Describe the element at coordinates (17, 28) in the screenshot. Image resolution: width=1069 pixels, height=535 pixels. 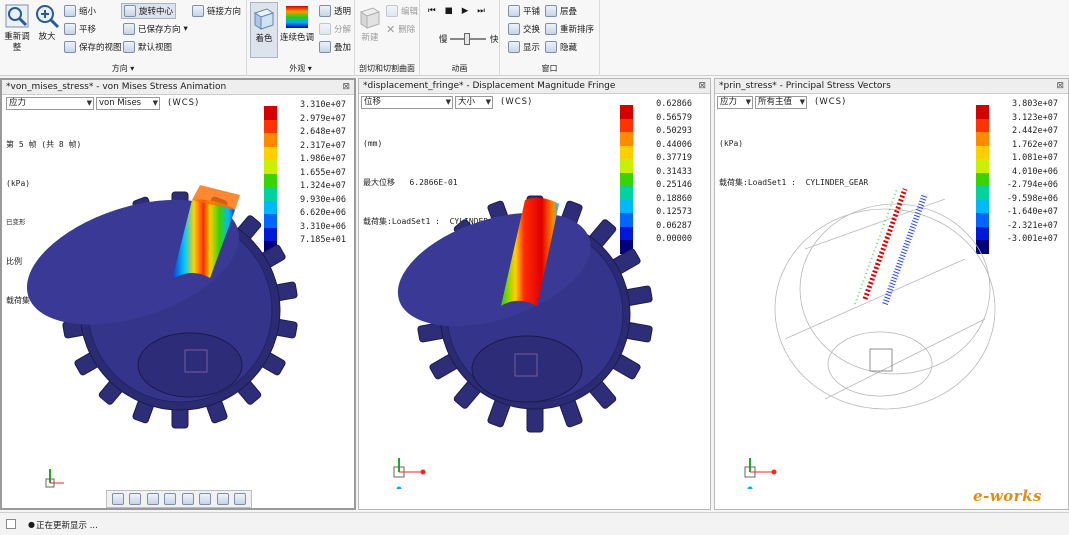
I see `refit-button: 重新调整` at that location.